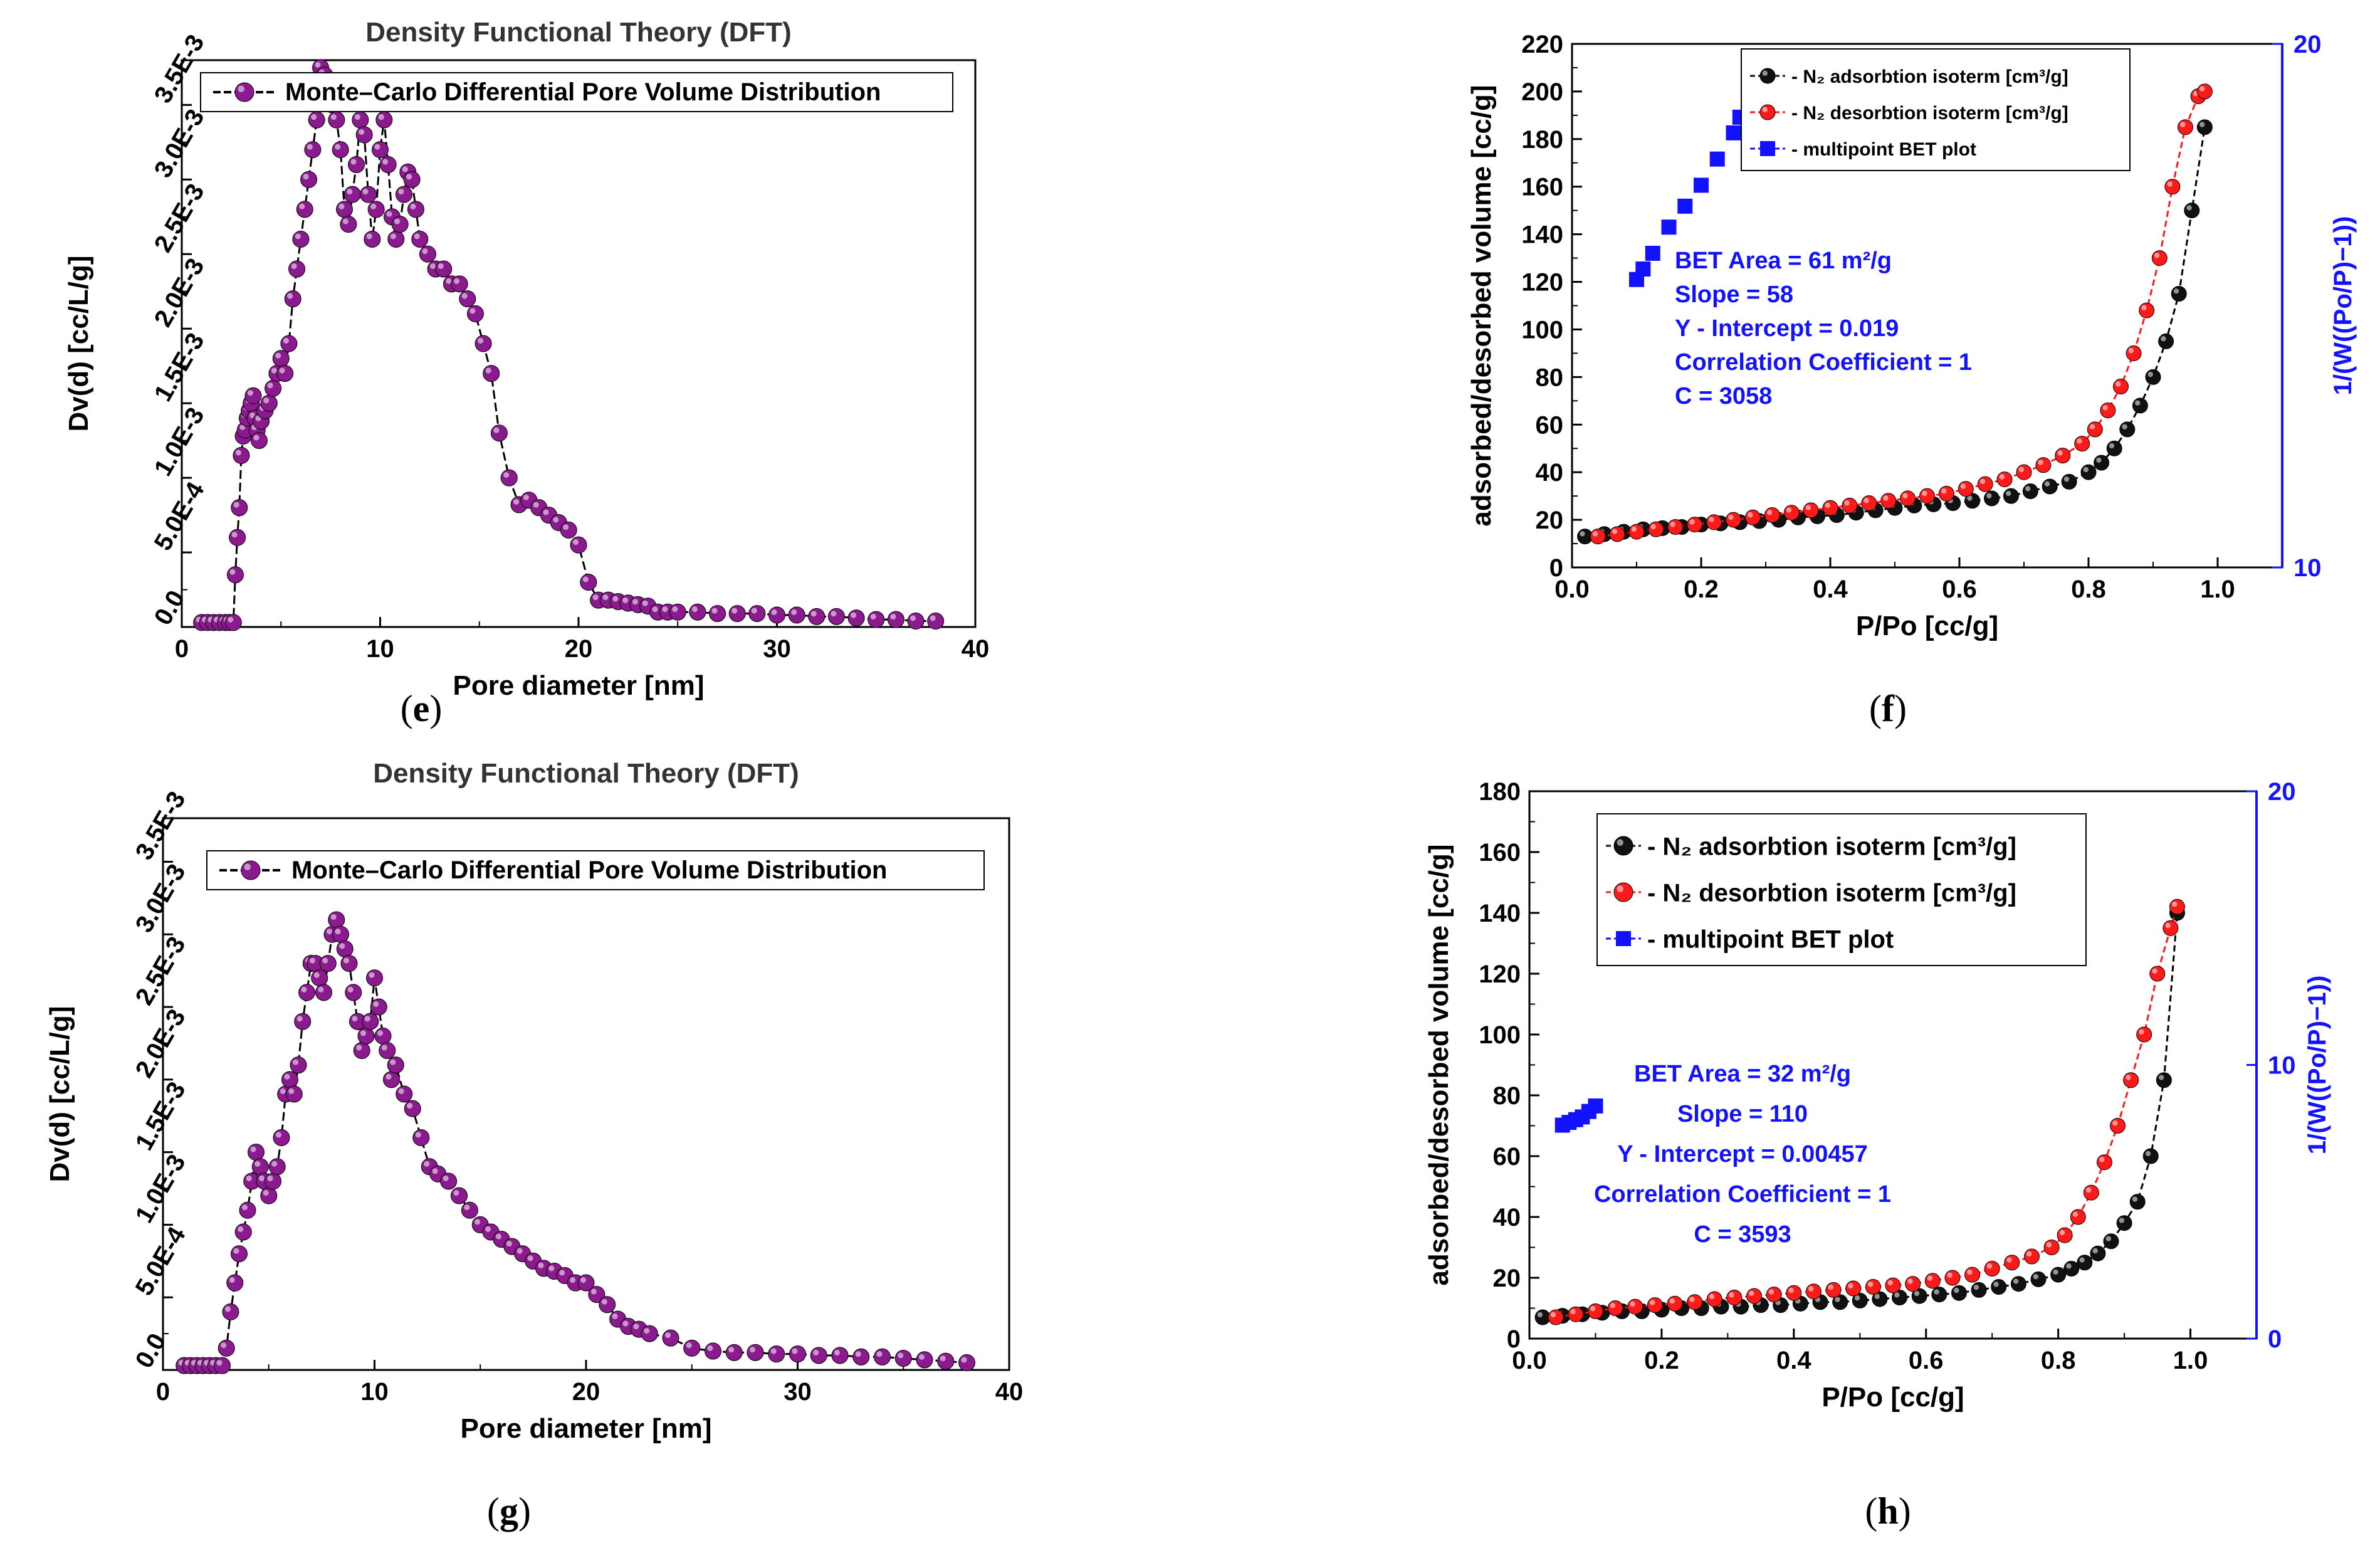 This screenshot has height=1543, width=2380. What do you see at coordinates (1743, 1234) in the screenshot?
I see `annotation-line: C = 3593` at bounding box center [1743, 1234].